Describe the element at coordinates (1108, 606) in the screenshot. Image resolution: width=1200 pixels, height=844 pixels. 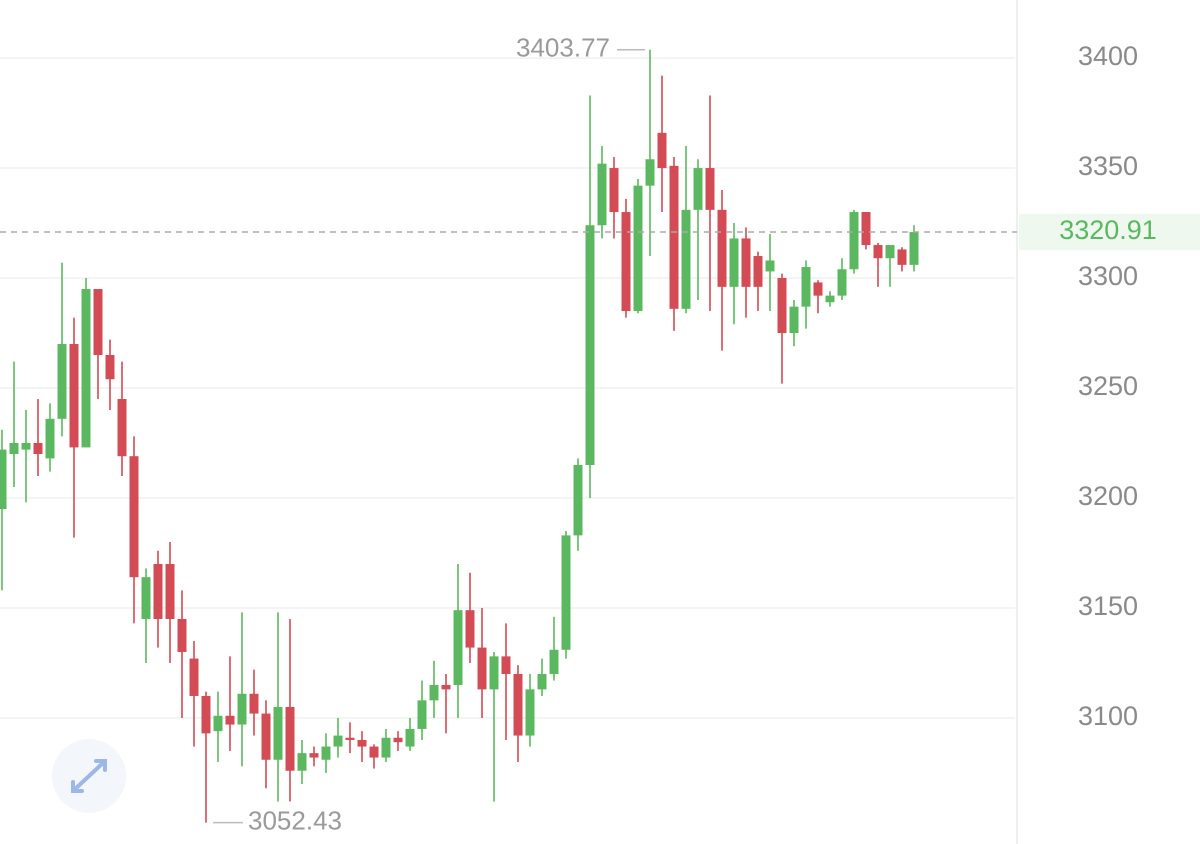
I see `y-tick-label: 3150` at that location.